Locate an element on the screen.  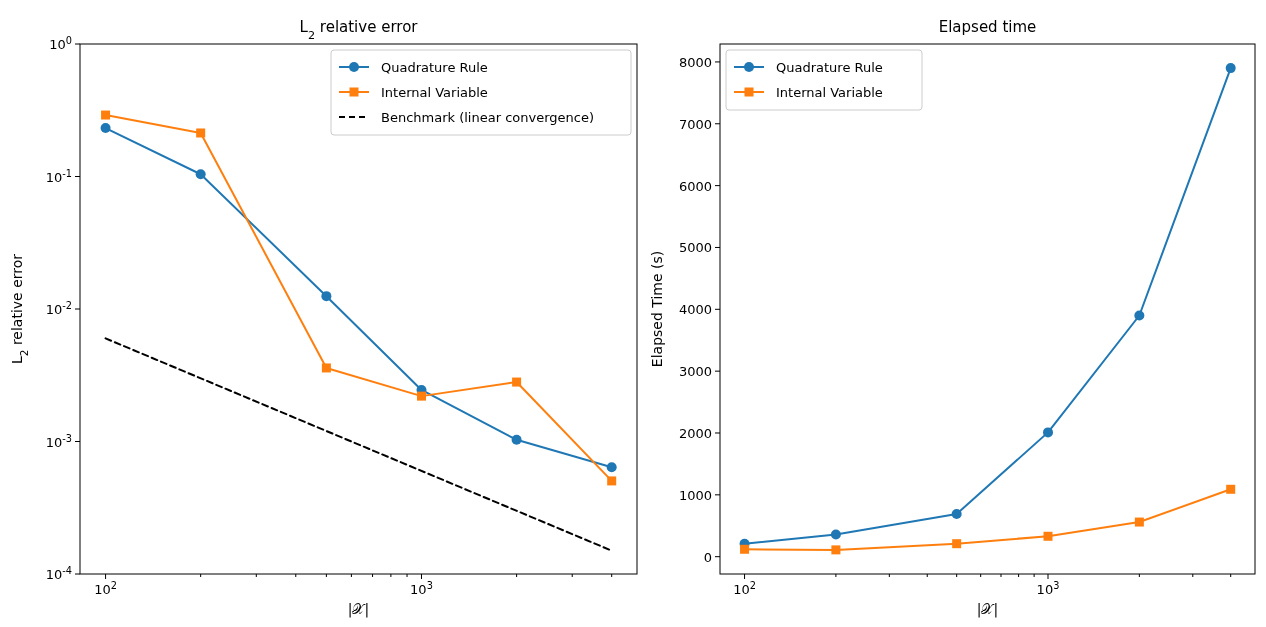
y-tick-label: 10$^{-4}$ is located at coordinates (58, 573).